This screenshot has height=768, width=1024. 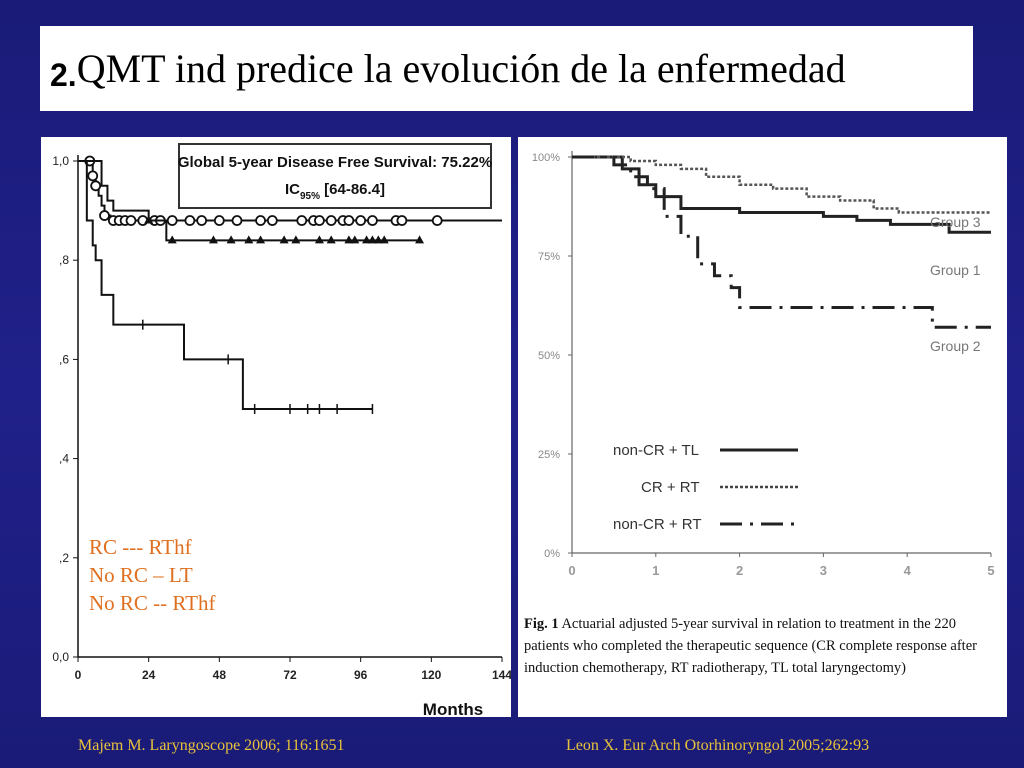 I want to click on group-label-1: Group 1, so click(x=955, y=270).